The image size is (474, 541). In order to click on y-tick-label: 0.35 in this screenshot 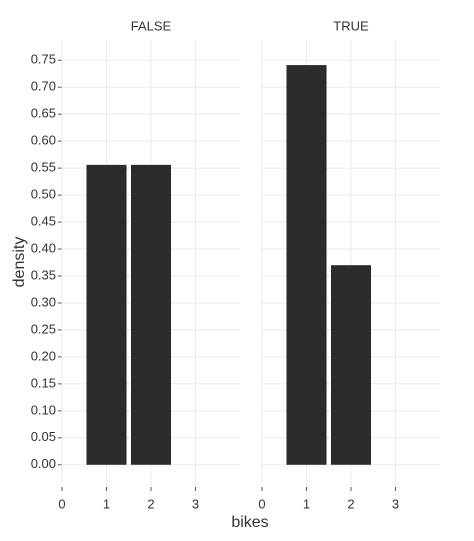, I will do `click(43, 274)`.